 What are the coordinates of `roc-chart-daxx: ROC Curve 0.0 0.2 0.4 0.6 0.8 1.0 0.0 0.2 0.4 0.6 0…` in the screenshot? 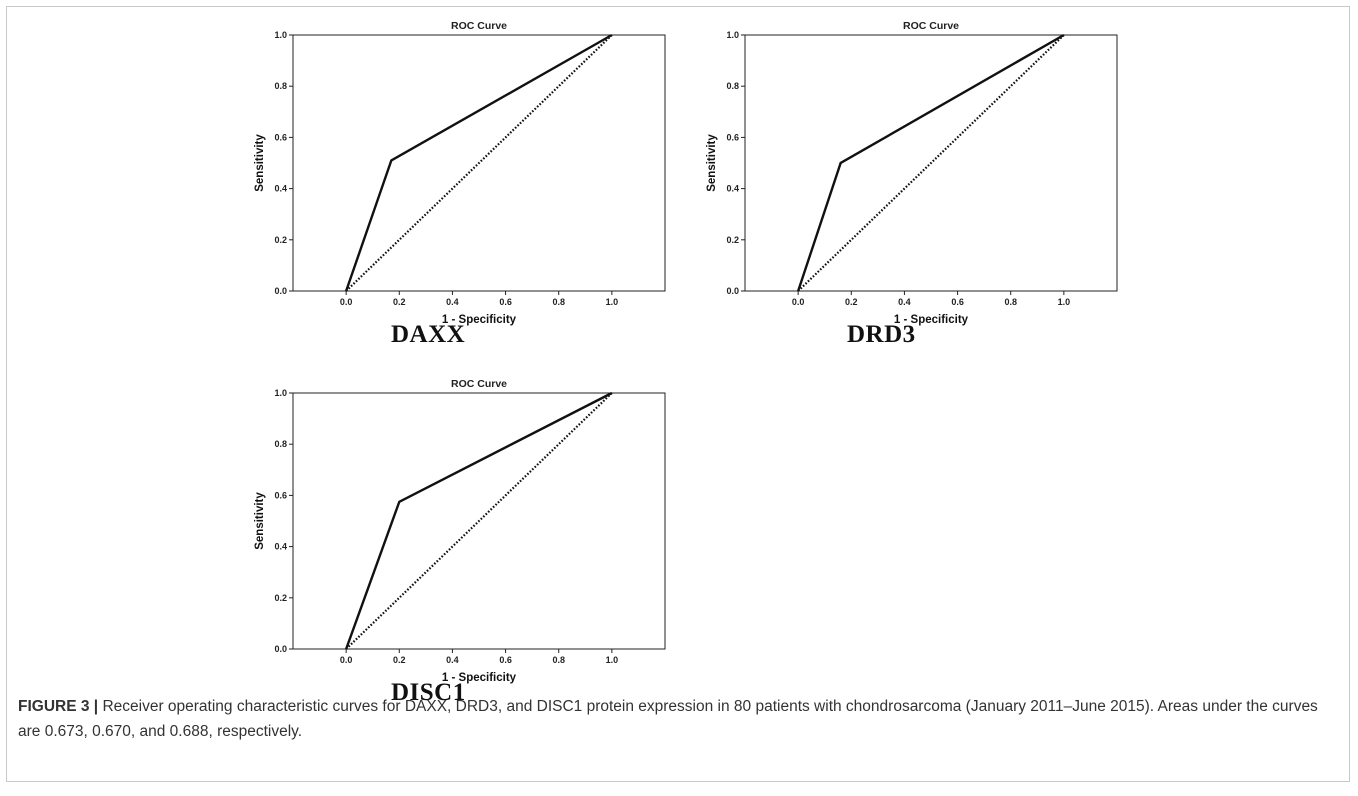 It's located at (460, 173).